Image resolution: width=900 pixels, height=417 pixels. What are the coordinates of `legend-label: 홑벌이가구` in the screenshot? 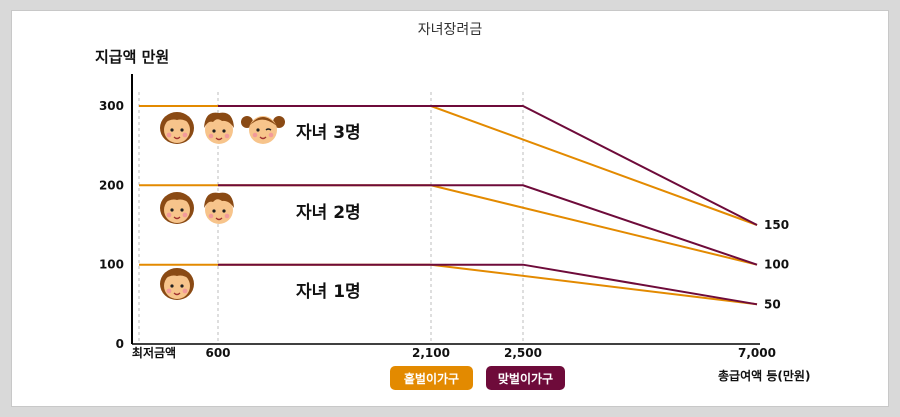 It's located at (431, 378).